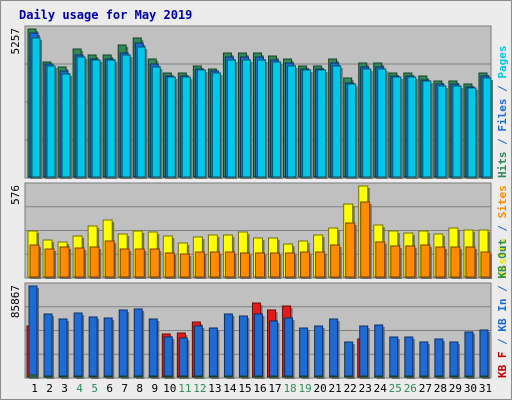 The image size is (512, 400). What do you see at coordinates (502, 259) in the screenshot?
I see `legend-entry: KB Out` at bounding box center [502, 259].